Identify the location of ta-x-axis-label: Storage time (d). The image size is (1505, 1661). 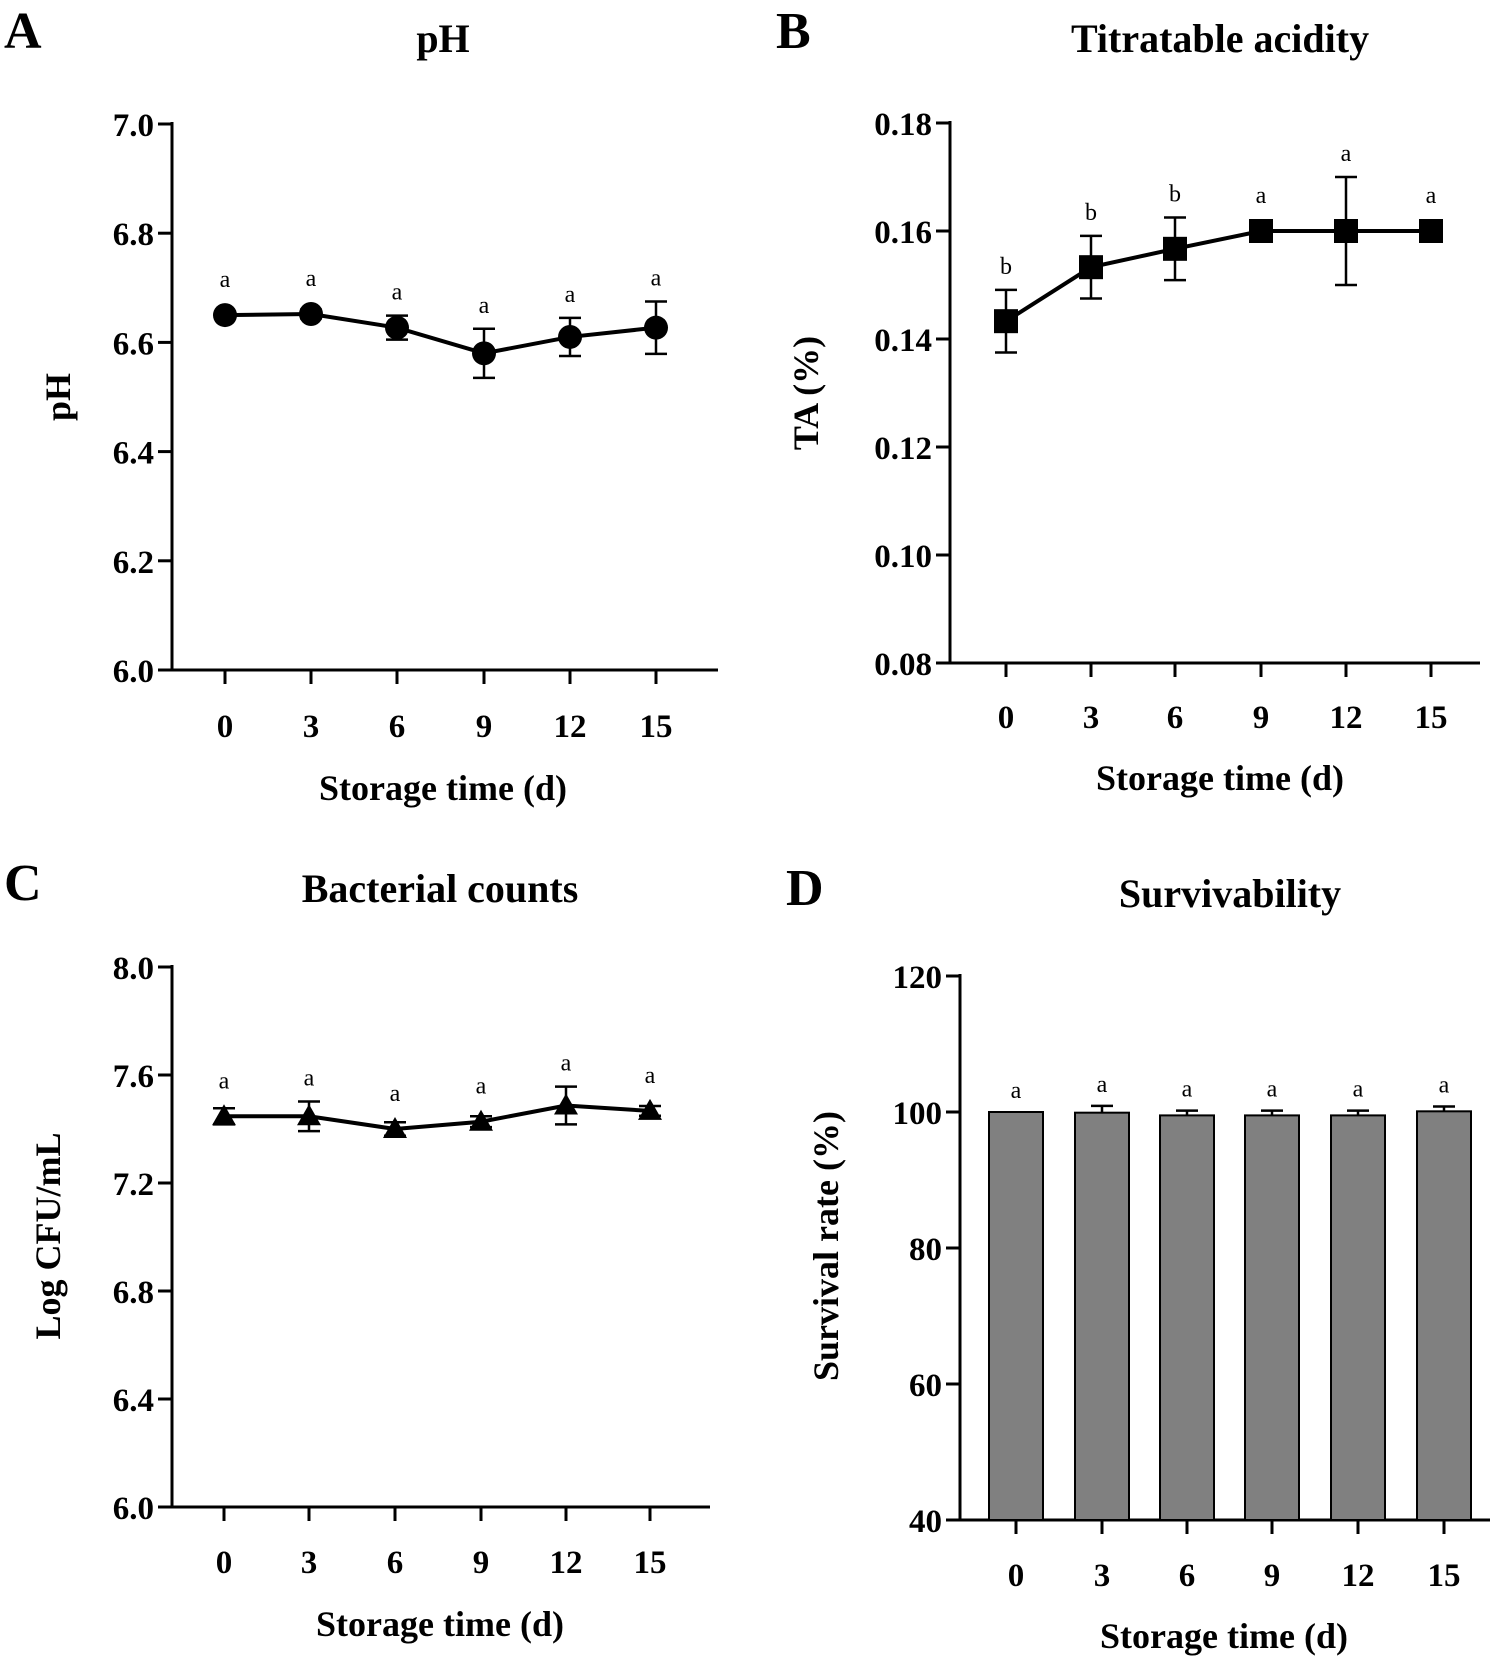
(1220, 778).